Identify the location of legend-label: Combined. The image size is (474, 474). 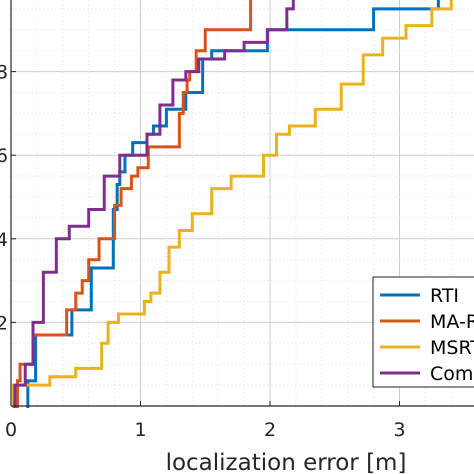
(452, 374).